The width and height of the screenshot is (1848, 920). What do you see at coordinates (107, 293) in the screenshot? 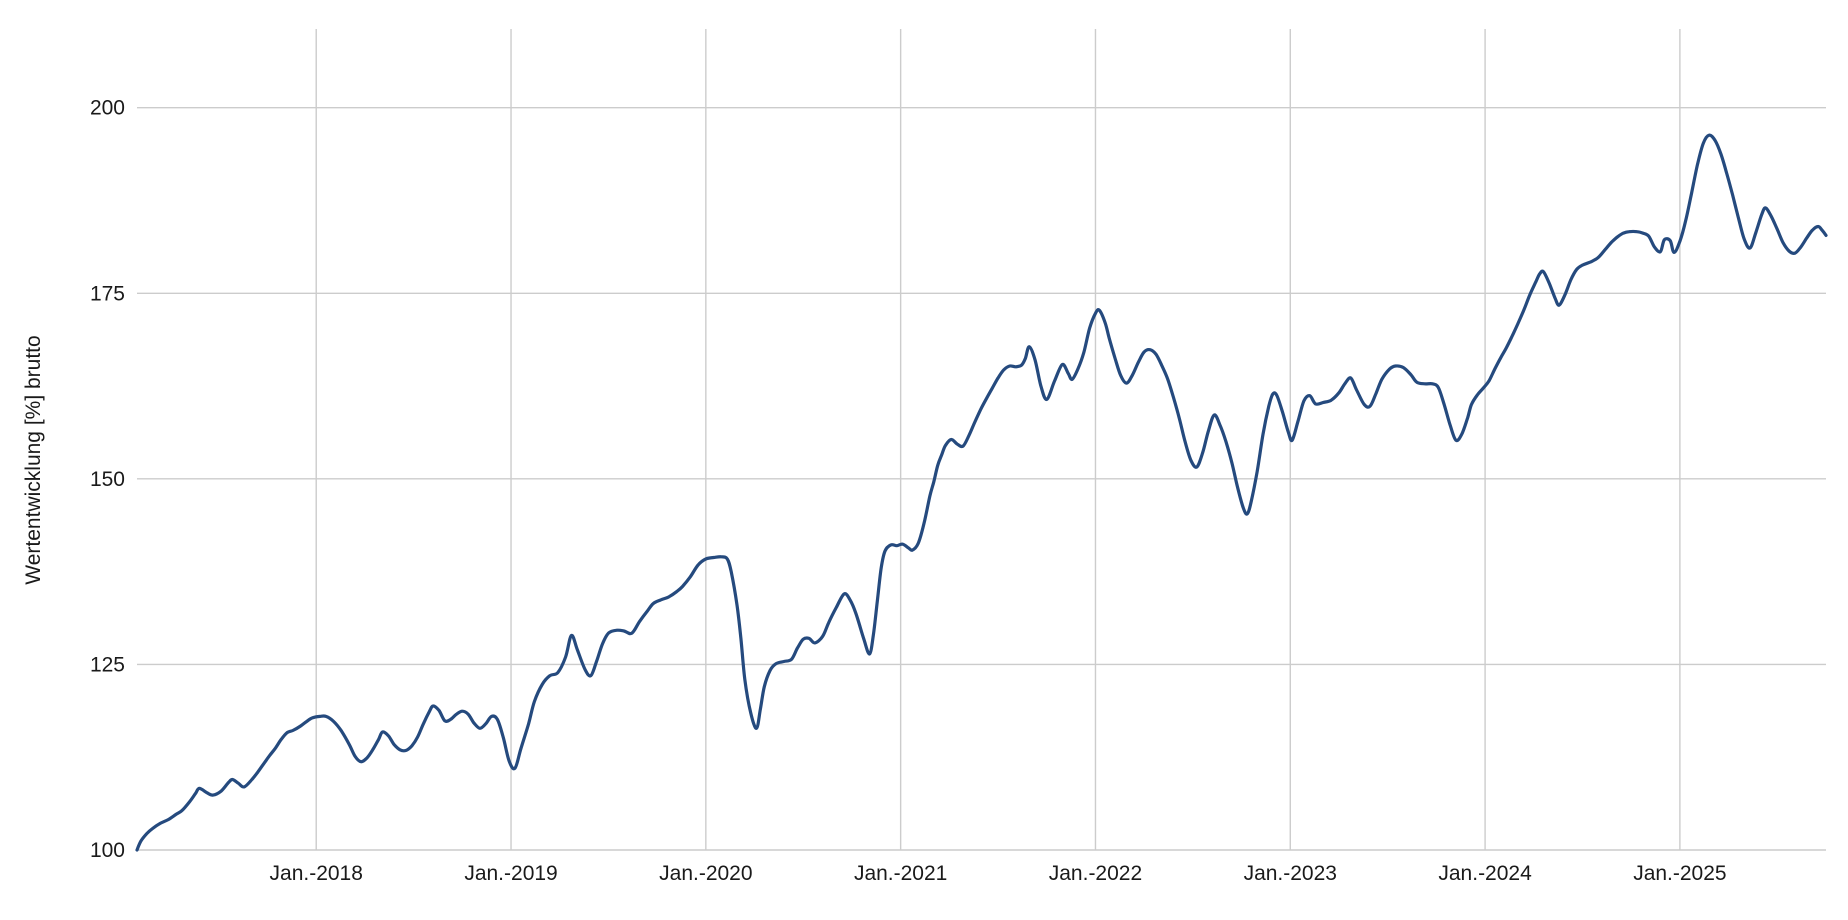
I see `y-tick-label: 175` at bounding box center [107, 293].